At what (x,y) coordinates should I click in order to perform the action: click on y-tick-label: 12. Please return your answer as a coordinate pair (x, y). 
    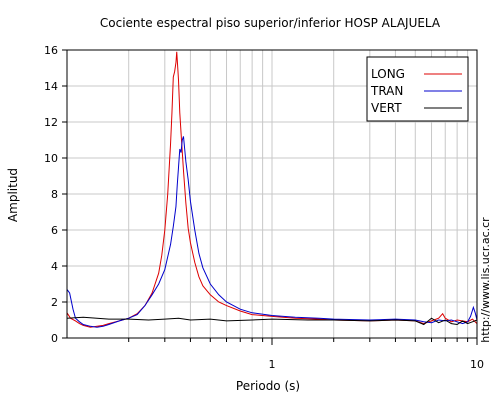
    Looking at the image, I should click on (51, 122).